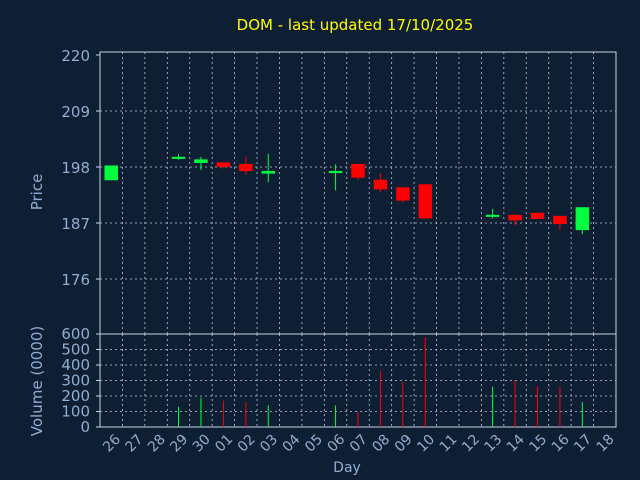 Image resolution: width=640 pixels, height=480 pixels. What do you see at coordinates (75, 365) in the screenshot?
I see `volume-tick-label: 400` at bounding box center [75, 365].